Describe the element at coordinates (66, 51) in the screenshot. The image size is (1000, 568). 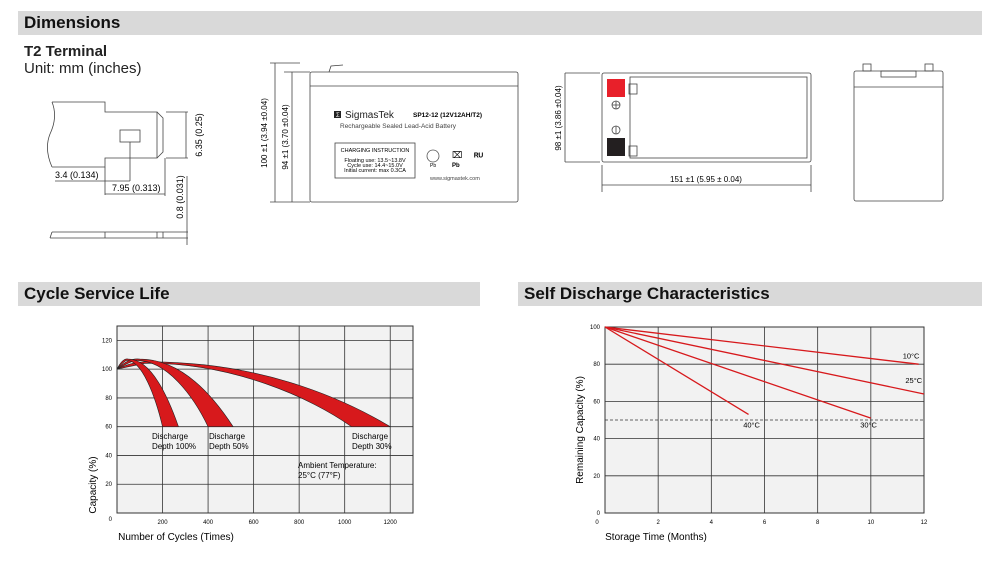
I see `terminal-title: T2 Terminal` at that location.